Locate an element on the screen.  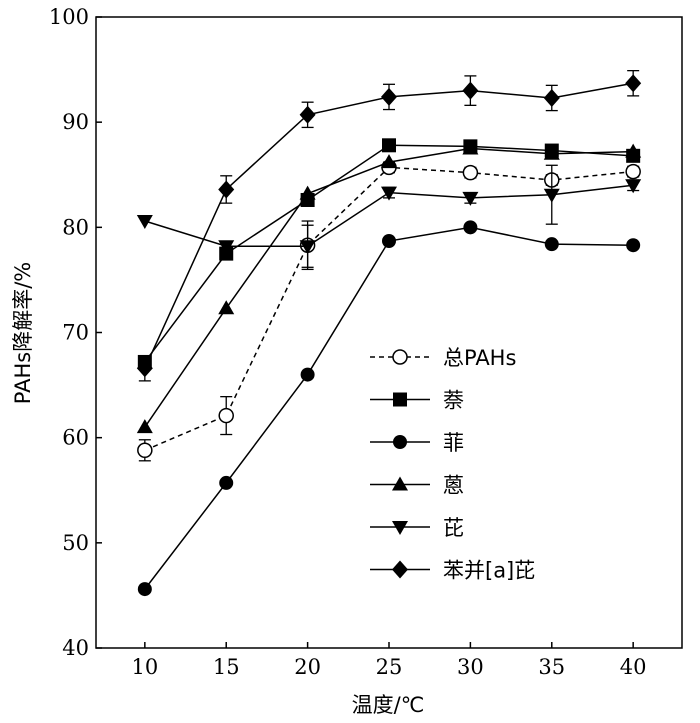
legend-label: 萘 is located at coordinates (453, 401).